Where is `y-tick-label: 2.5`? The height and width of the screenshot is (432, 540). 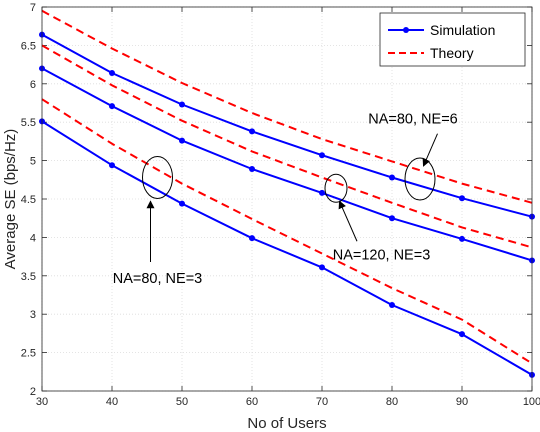 y-tick-label: 2.5 is located at coordinates (28, 354).